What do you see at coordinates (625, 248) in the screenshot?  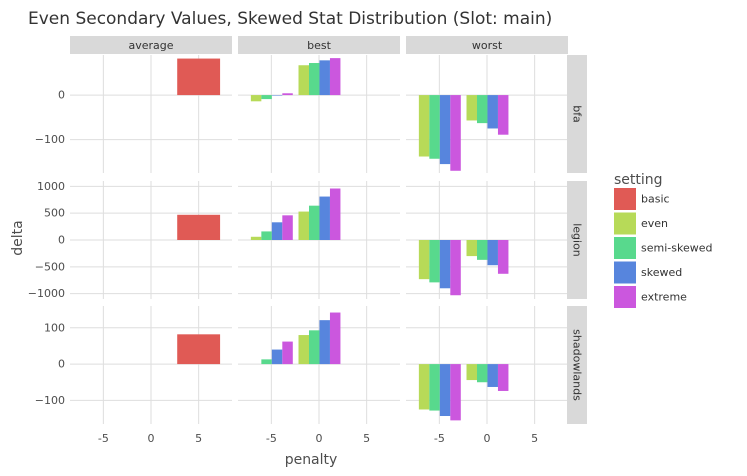 I see `legend-key-semi-skewed` at bounding box center [625, 248].